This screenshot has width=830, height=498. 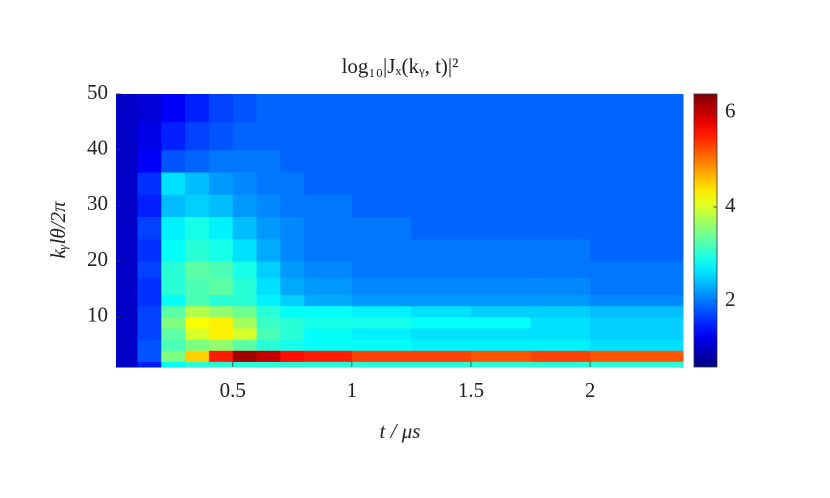 I want to click on chart-title: log₁₀|Jₓ(kᵧ, t)|², so click(x=400, y=66).